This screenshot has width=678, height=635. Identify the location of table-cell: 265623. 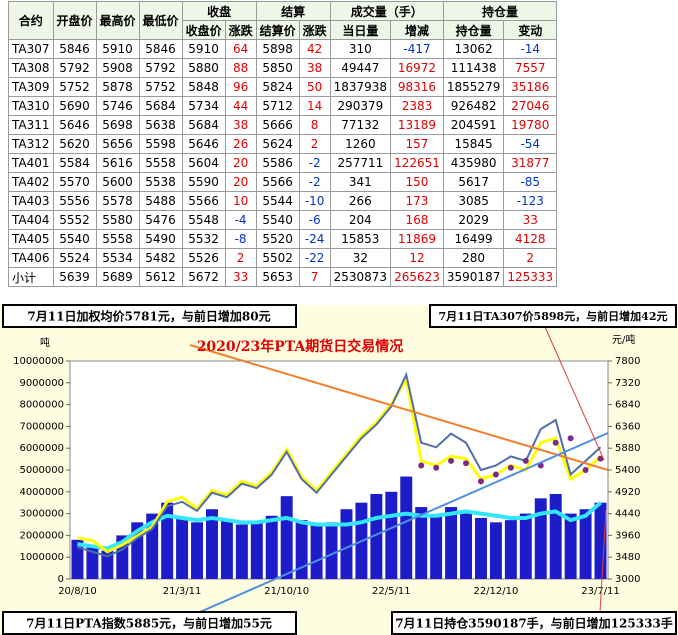
(417, 277).